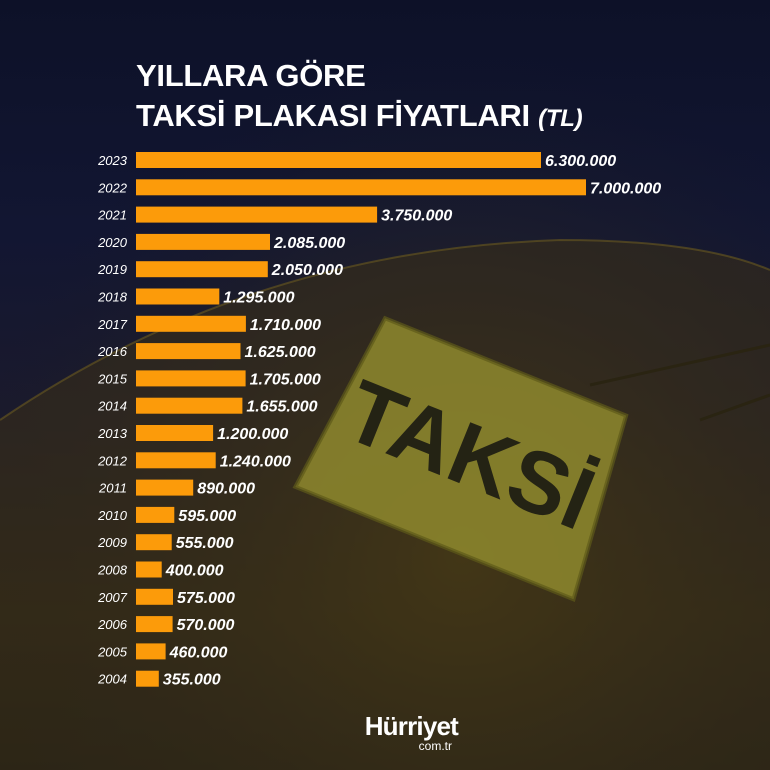 The image size is (770, 770). What do you see at coordinates (112, 570) in the screenshot?
I see `year-label: 2008` at bounding box center [112, 570].